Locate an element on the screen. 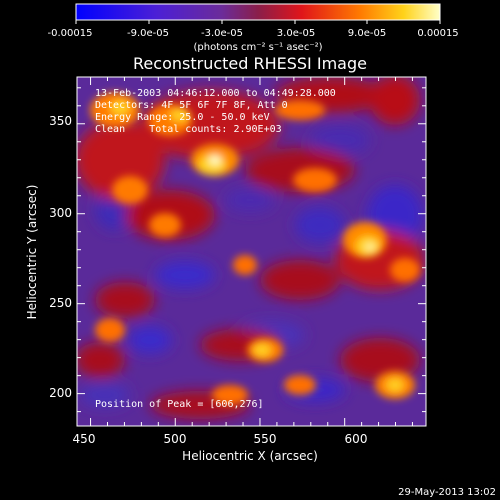 The height and width of the screenshot is (500, 500). colorbar-tick-label: 9.0e-05 is located at coordinates (367, 33).